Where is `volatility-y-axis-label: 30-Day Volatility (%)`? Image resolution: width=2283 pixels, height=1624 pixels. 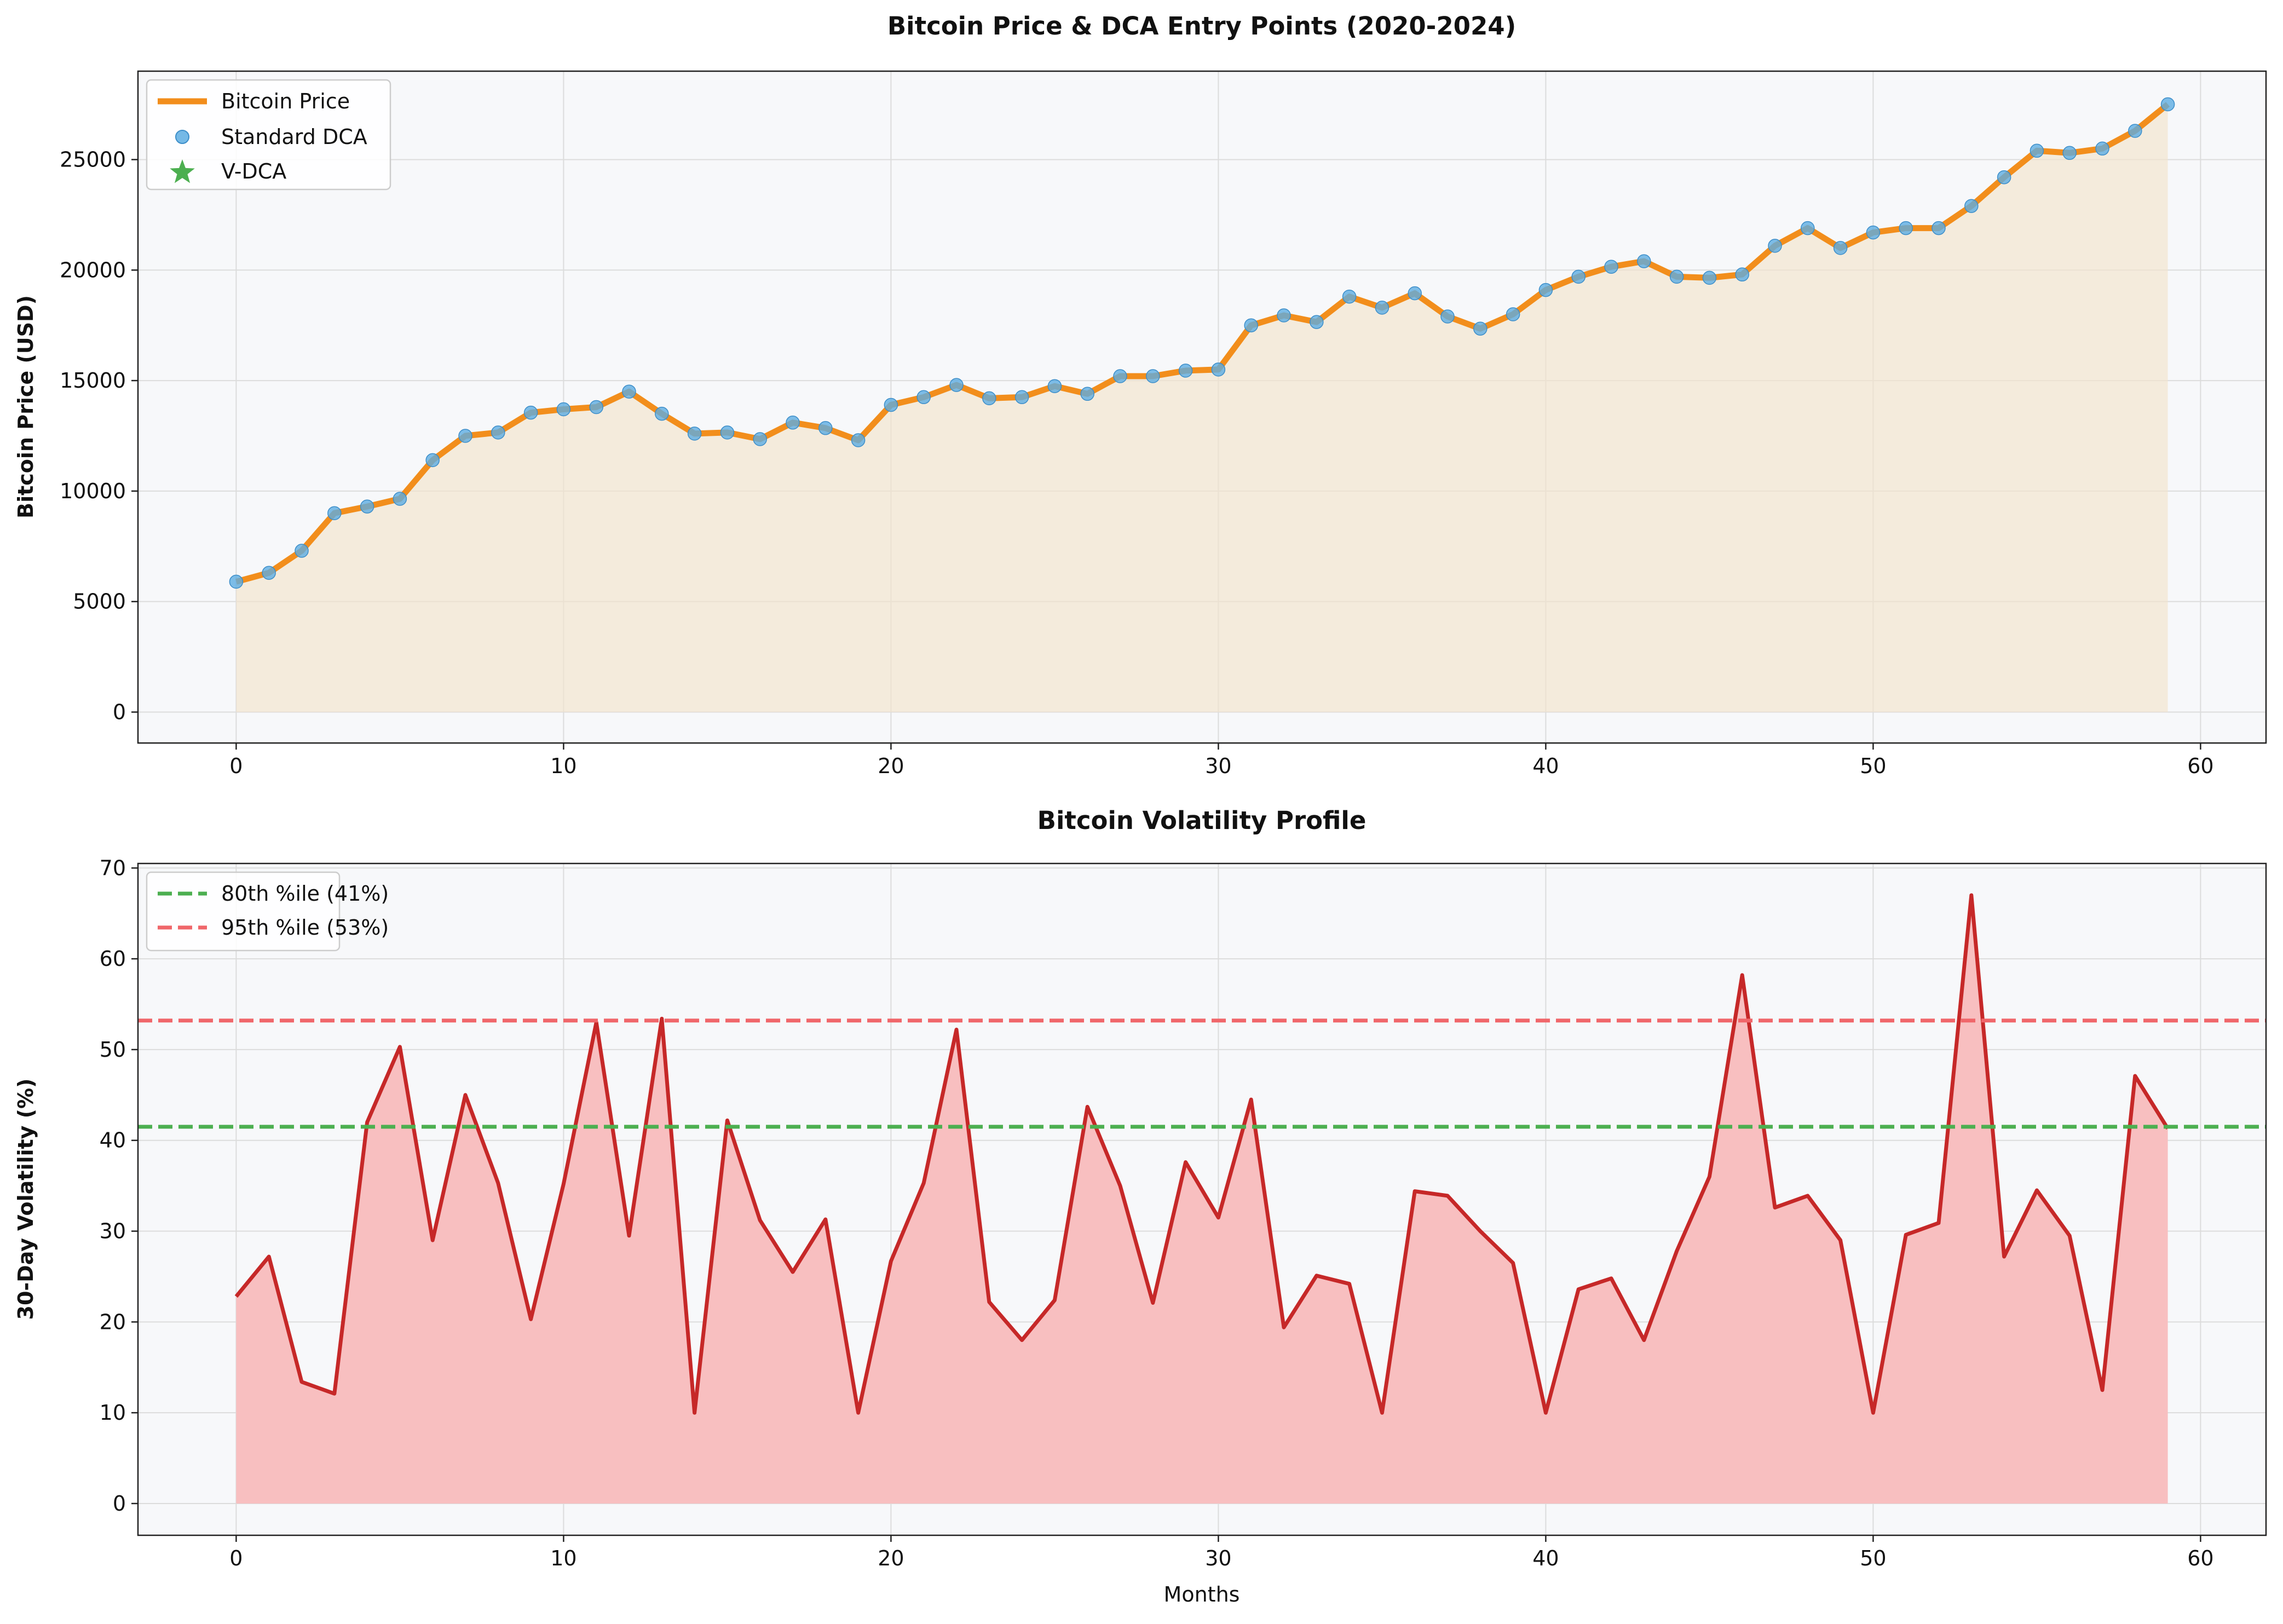
volatility-y-axis-label: 30-Day Volatility (%) is located at coordinates (26, 1200).